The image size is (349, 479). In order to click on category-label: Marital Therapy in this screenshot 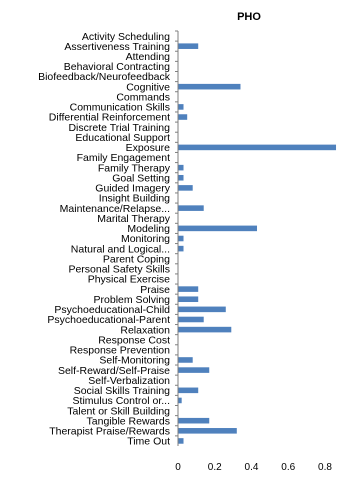, I will do `click(134, 219)`.